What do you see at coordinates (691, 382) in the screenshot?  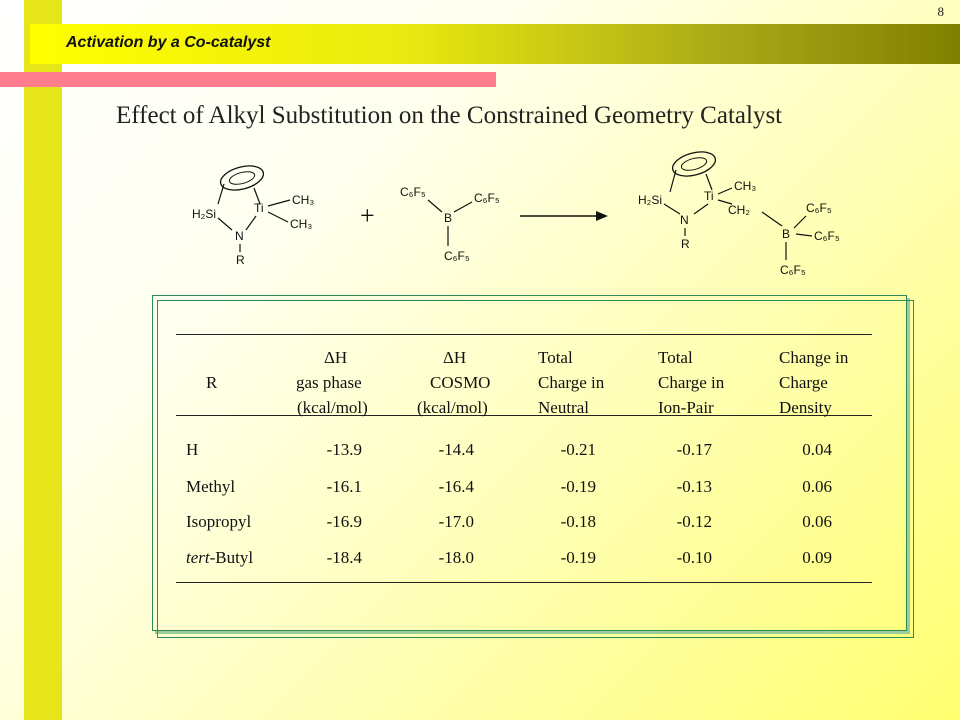 I see `header-charge-ionpair-2: Charge in` at bounding box center [691, 382].